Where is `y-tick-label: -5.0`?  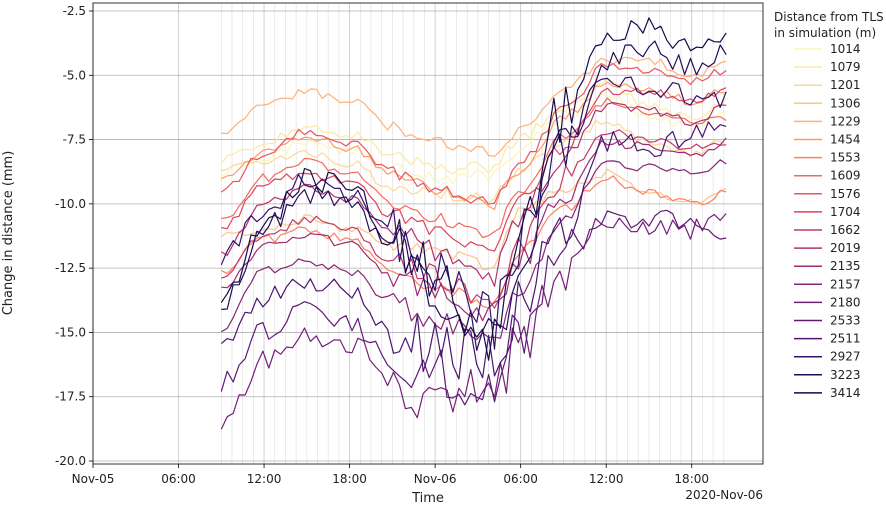 y-tick-label: -5.0 is located at coordinates (74, 75).